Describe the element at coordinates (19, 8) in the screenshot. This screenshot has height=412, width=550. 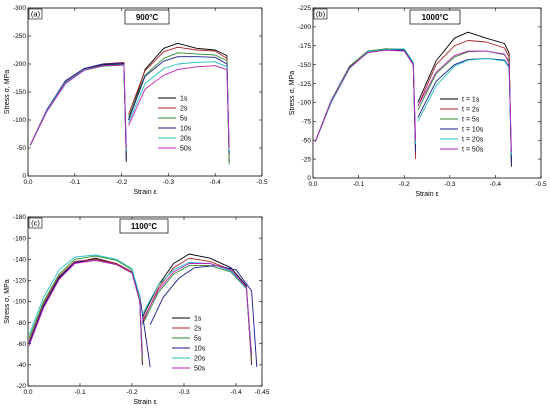
I see `y-tick-label: -300` at that location.